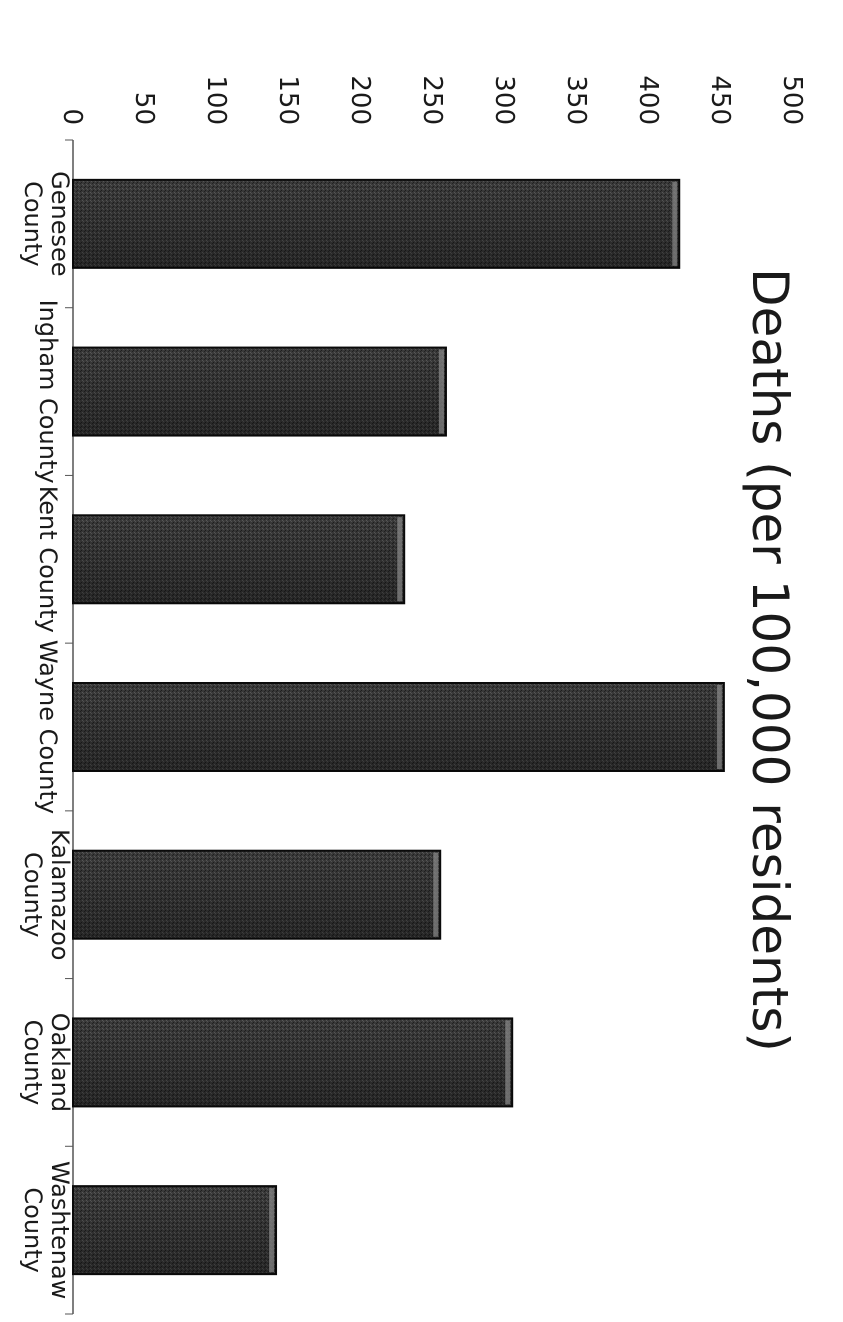  I want to click on chart-title: Deaths (per 100,000 residents), so click(770, 660).